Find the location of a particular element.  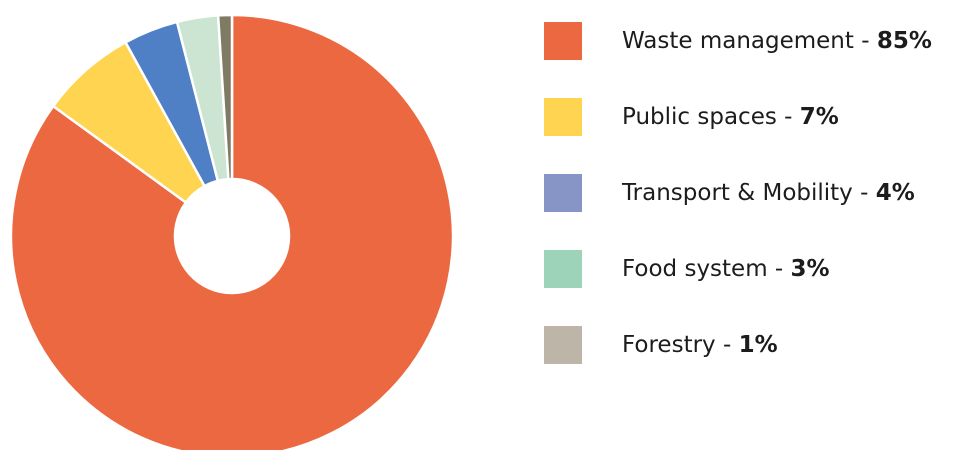

legend-item-public-spaces: Public spaces - 7% is located at coordinates (761, 136).